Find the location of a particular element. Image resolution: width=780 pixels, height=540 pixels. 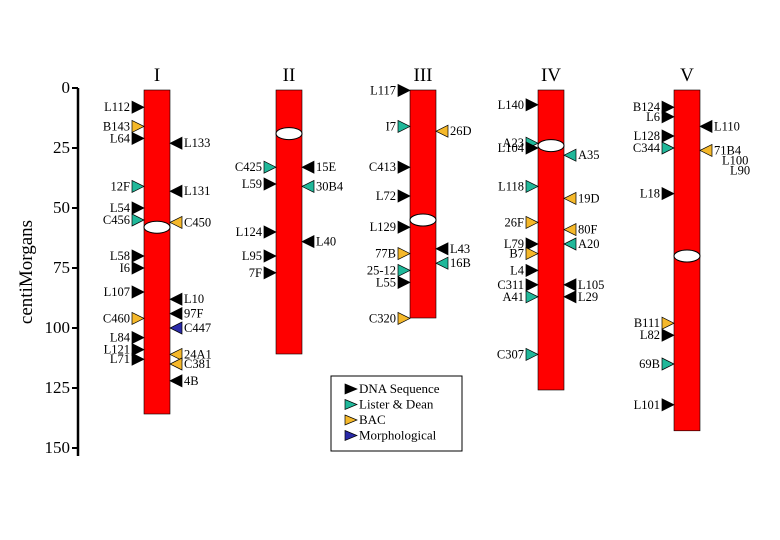

marker-I7-arrow is located at coordinates (404, 126).